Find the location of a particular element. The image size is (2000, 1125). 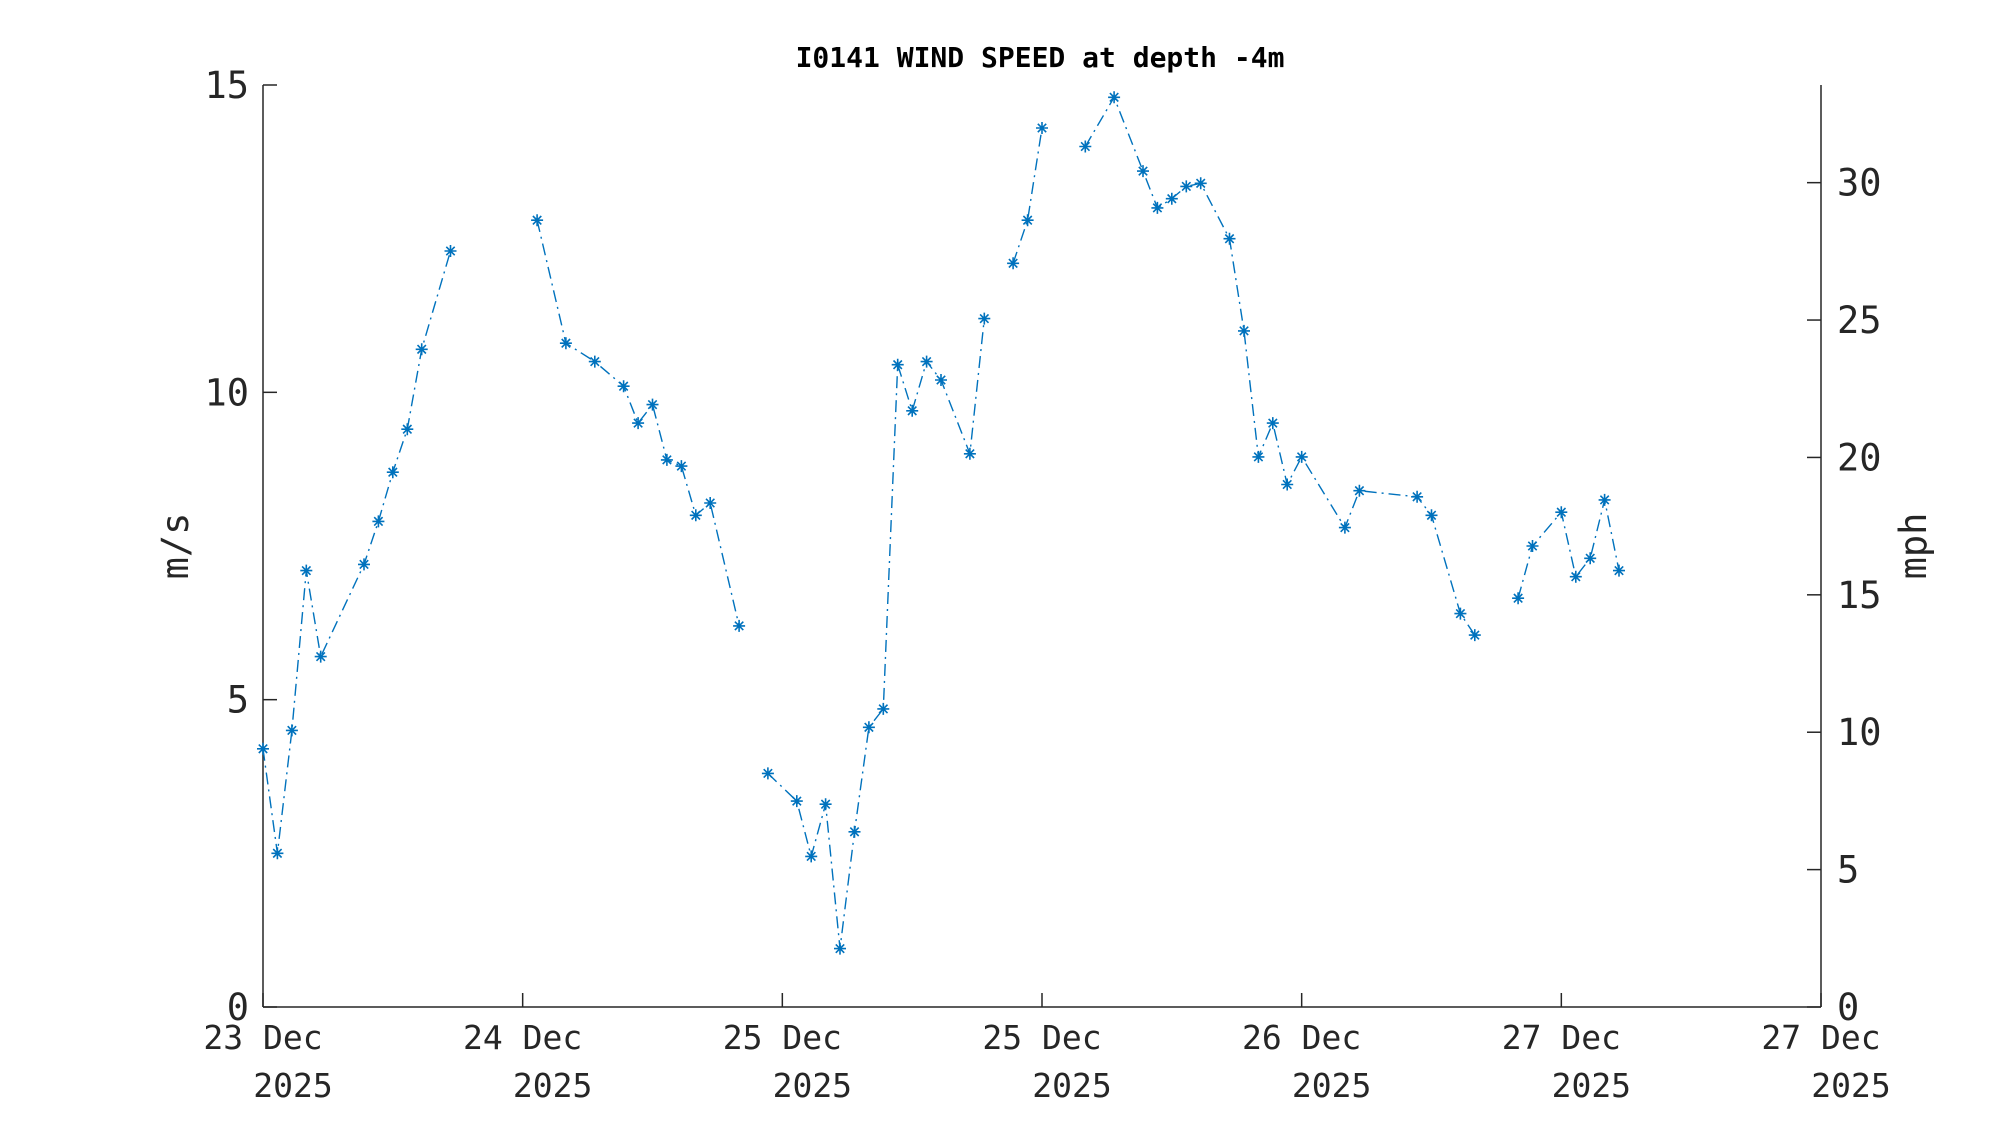

left-y-tick-label: 0 is located at coordinates (238, 1007).